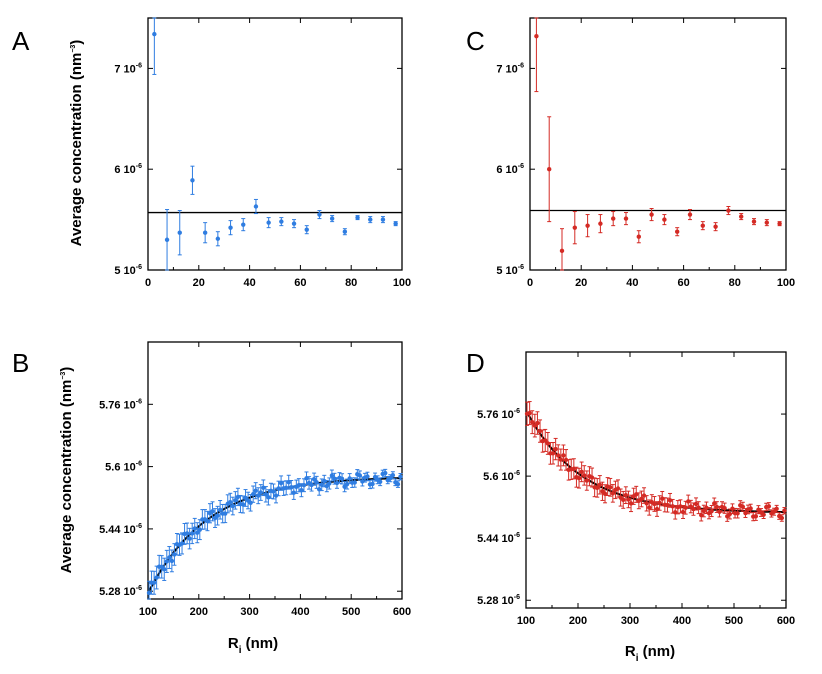  I want to click on x-tick-label-a: 20, so click(199, 283).